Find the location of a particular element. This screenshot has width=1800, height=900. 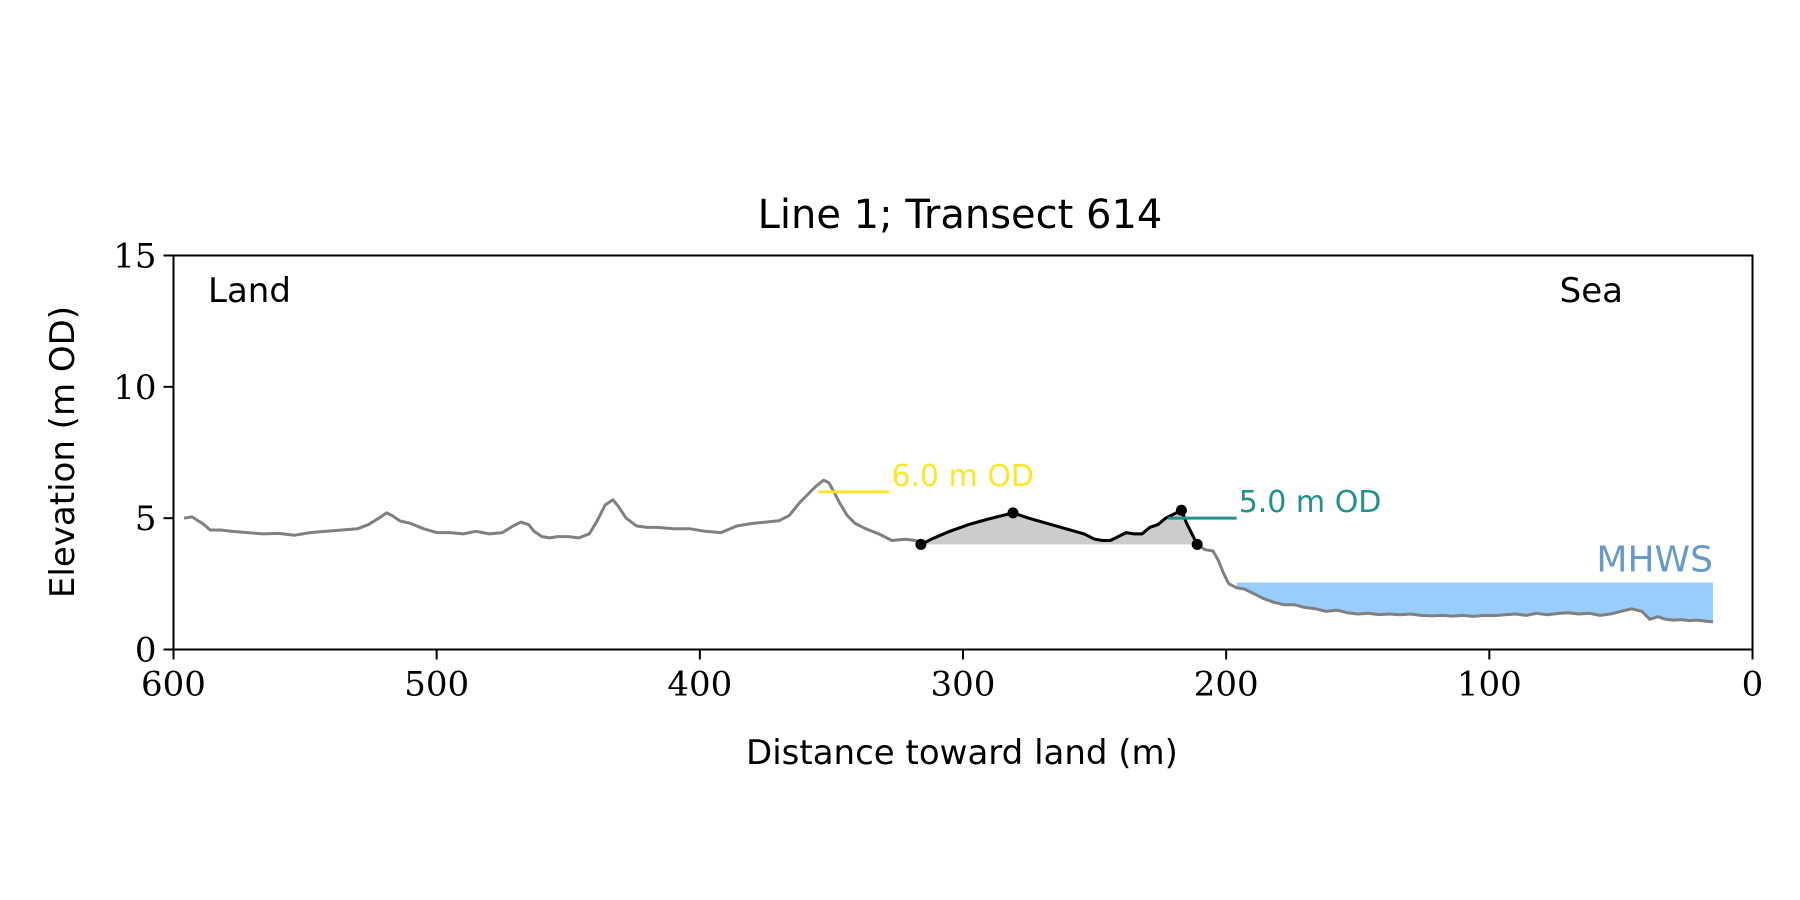

y-tick-label: 15 is located at coordinates (134, 257).